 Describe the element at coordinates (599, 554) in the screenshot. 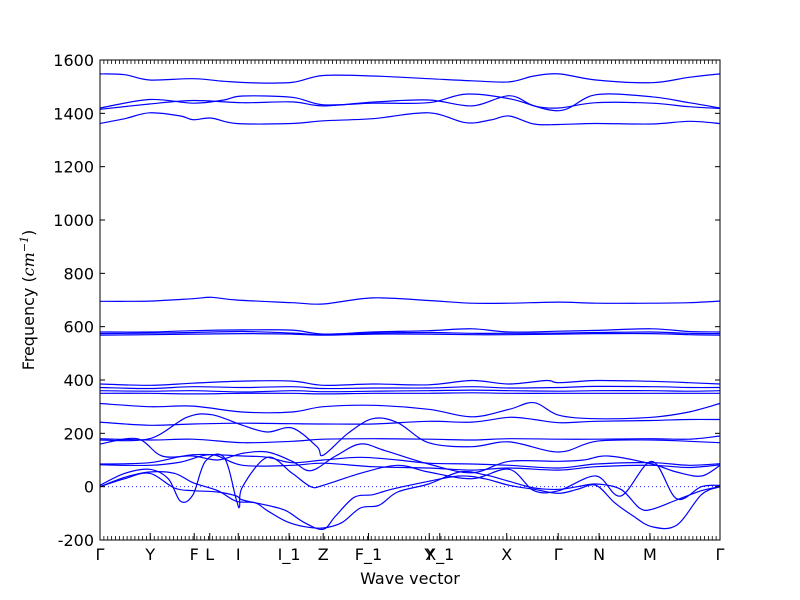

I see `x-tick-label: N` at that location.